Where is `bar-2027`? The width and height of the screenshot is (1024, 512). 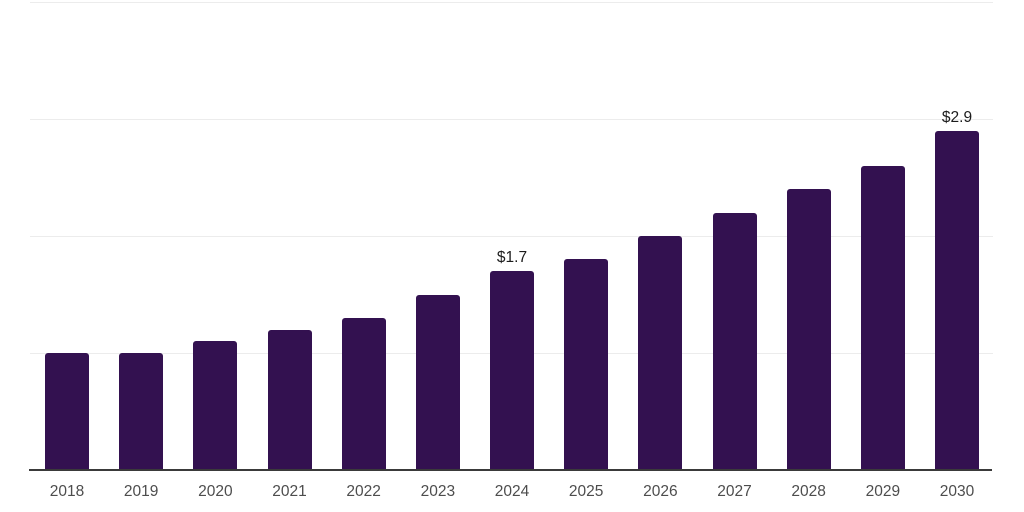
bar-2027 is located at coordinates (734, 341).